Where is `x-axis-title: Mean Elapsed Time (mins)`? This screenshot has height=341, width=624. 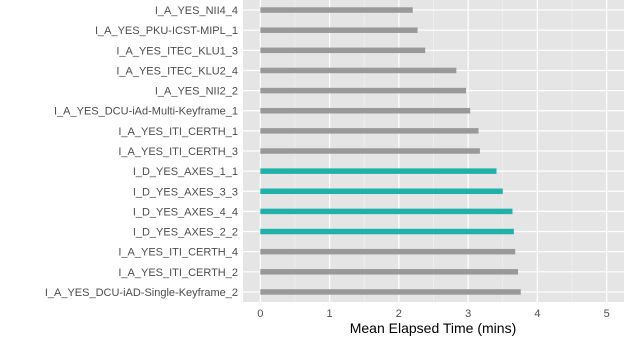
x-axis-title: Mean Elapsed Time (mins) is located at coordinates (433, 328).